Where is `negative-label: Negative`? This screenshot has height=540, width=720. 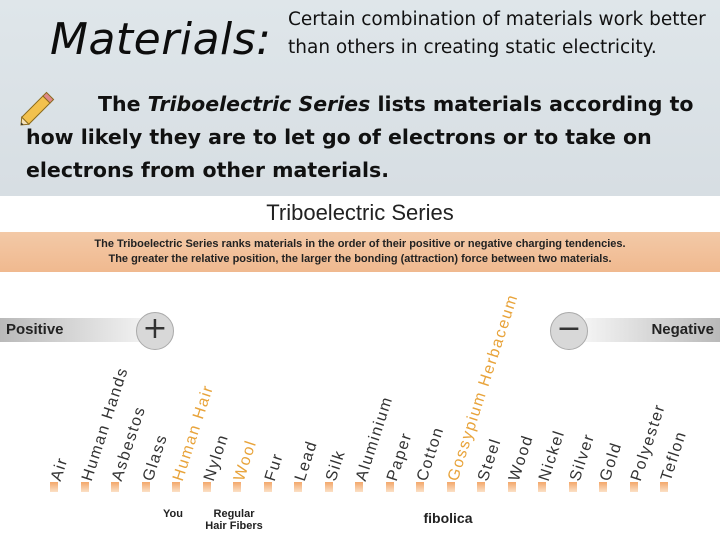 negative-label: Negative is located at coordinates (682, 329).